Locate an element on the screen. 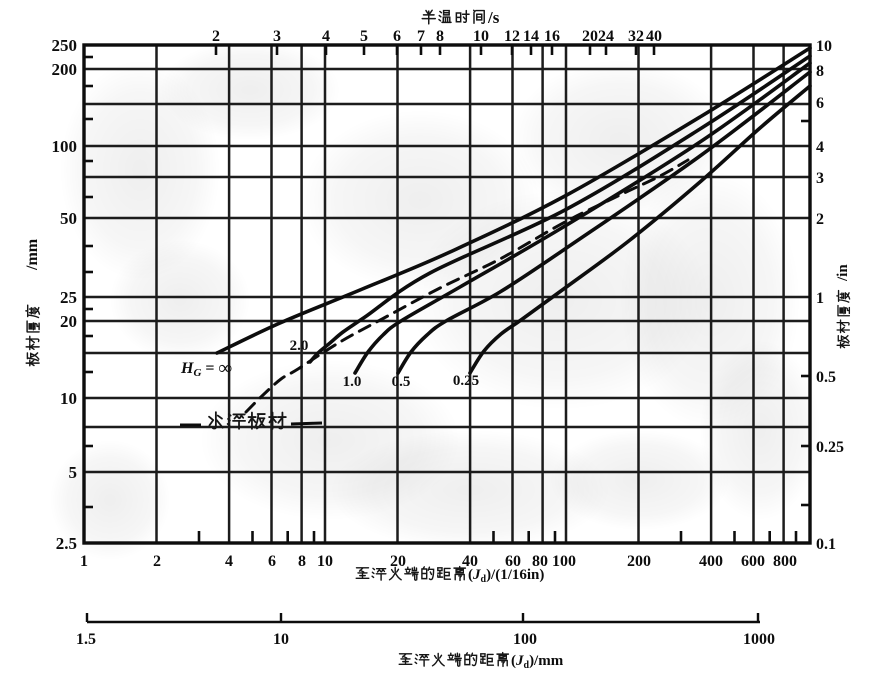  svg-text: 24 is located at coordinates (606, 36).